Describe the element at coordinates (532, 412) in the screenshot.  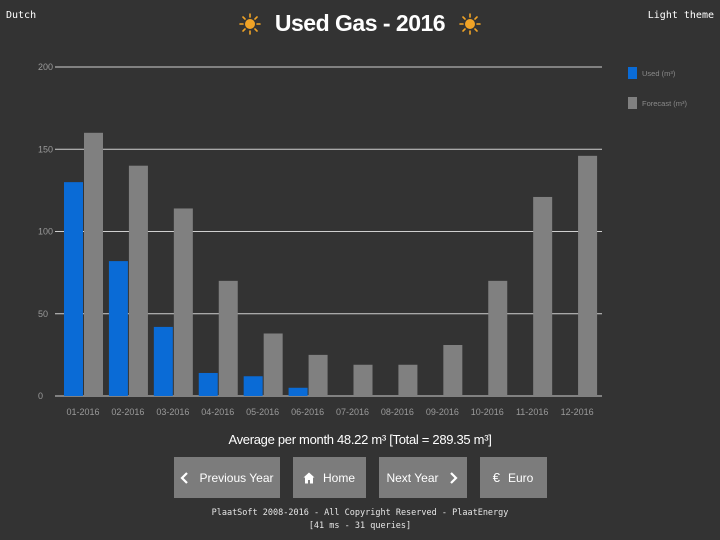
I see `x-tick-label: 11-2016` at that location.